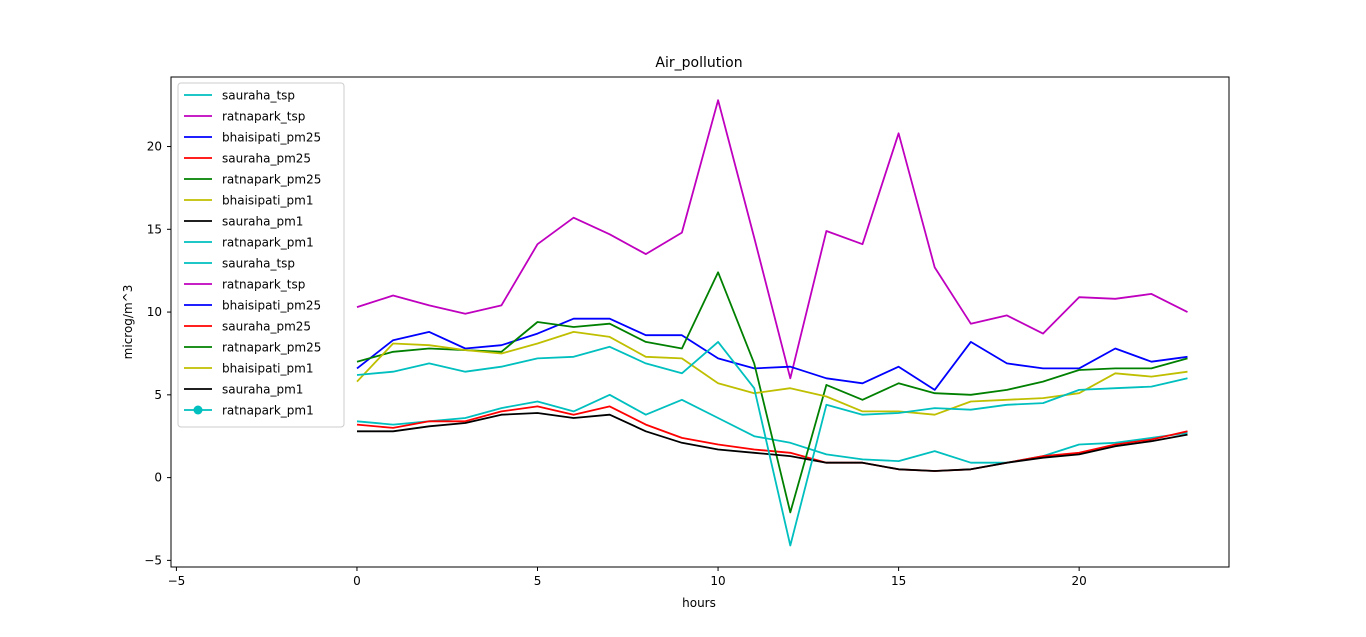  What do you see at coordinates (153, 560) in the screenshot?
I see `y-tick-label: −5` at bounding box center [153, 560].